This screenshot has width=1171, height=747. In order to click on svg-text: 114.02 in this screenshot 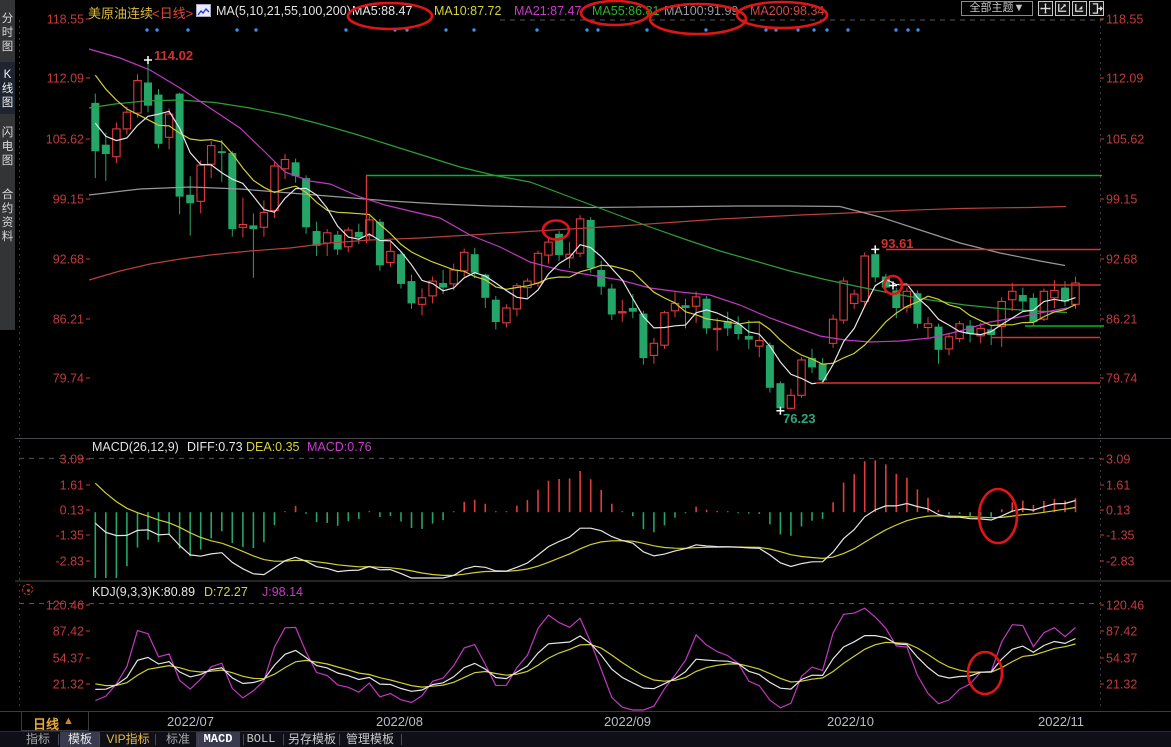, I will do `click(173, 55)`.